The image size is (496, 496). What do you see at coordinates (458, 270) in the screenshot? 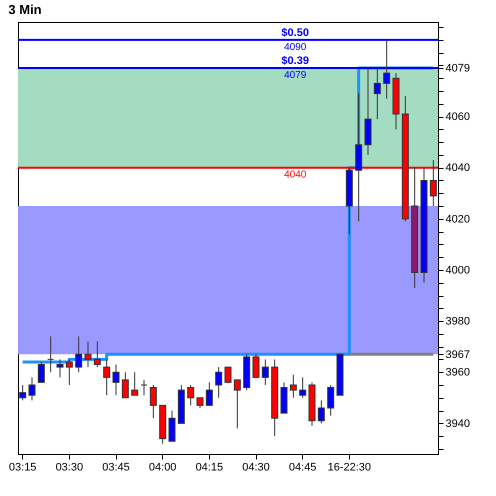
I see `y-tick-label: 4000` at bounding box center [458, 270].